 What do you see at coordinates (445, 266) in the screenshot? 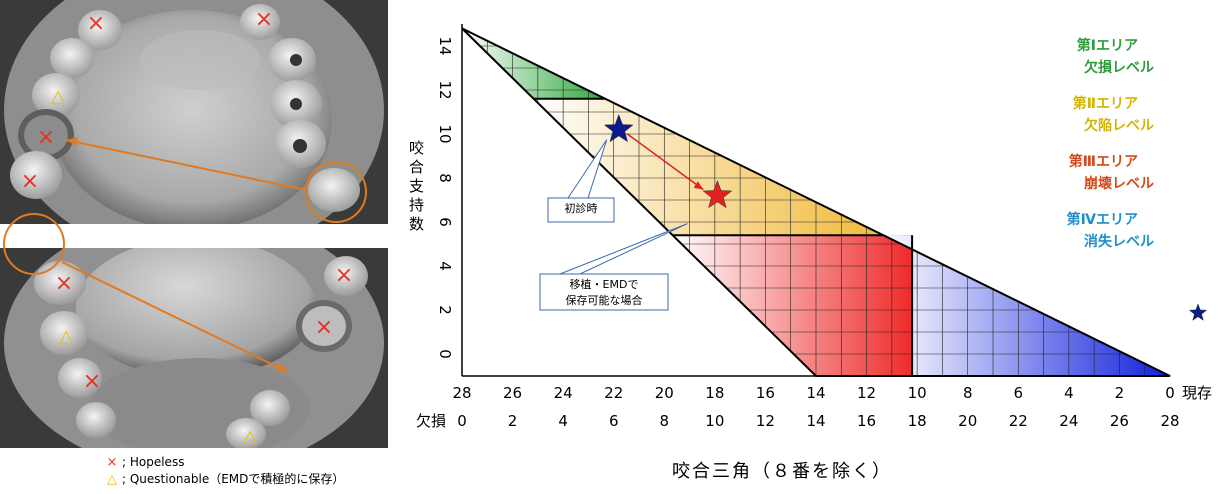
I see `y-tick-label: 4` at bounding box center [445, 266].